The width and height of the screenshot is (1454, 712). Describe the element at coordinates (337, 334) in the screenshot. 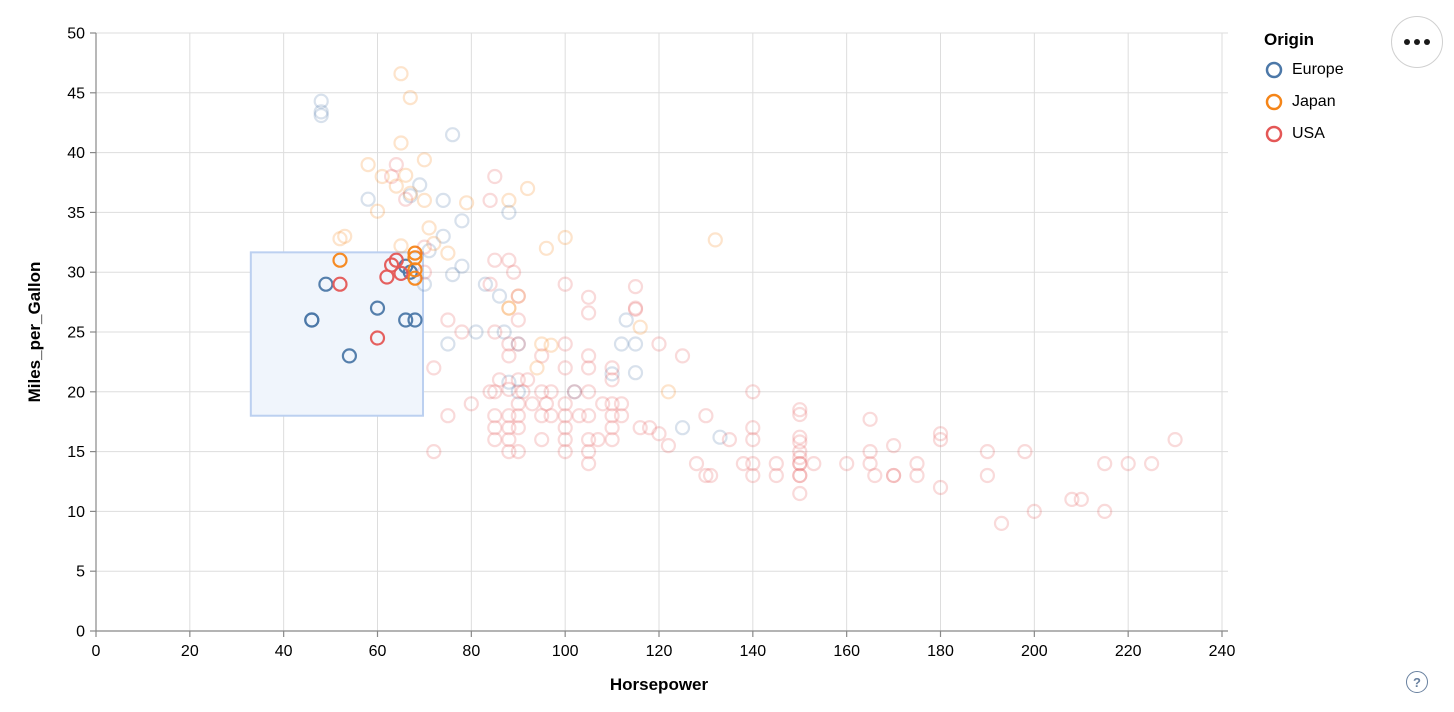

I see `brush-selection` at that location.